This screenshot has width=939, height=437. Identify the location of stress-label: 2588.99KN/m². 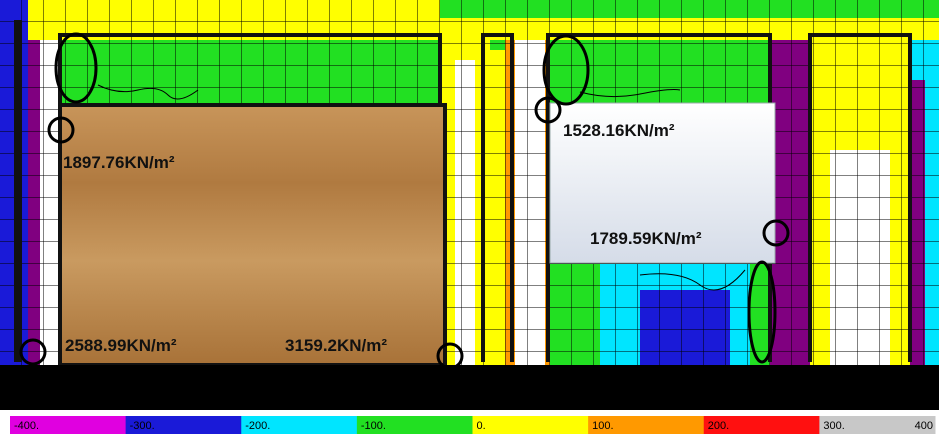
(121, 345).